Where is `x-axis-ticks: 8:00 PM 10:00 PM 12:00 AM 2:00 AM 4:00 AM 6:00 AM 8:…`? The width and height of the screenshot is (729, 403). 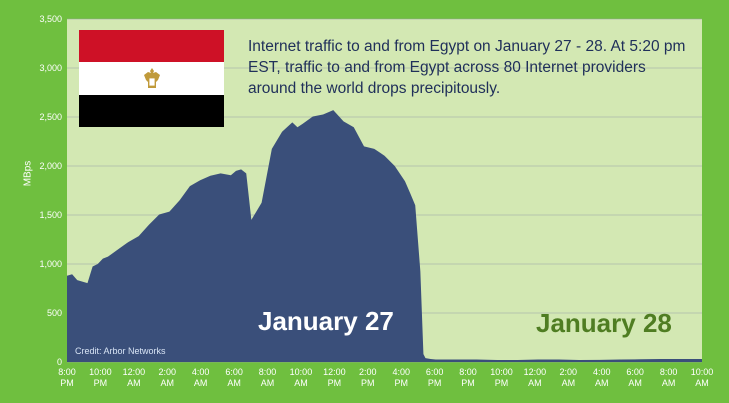
x-axis-ticks: 8:00 PM 10:00 PM 12:00 AM 2:00 AM 4:00 AM 6:00 AM 8:… is located at coordinates (385, 377).